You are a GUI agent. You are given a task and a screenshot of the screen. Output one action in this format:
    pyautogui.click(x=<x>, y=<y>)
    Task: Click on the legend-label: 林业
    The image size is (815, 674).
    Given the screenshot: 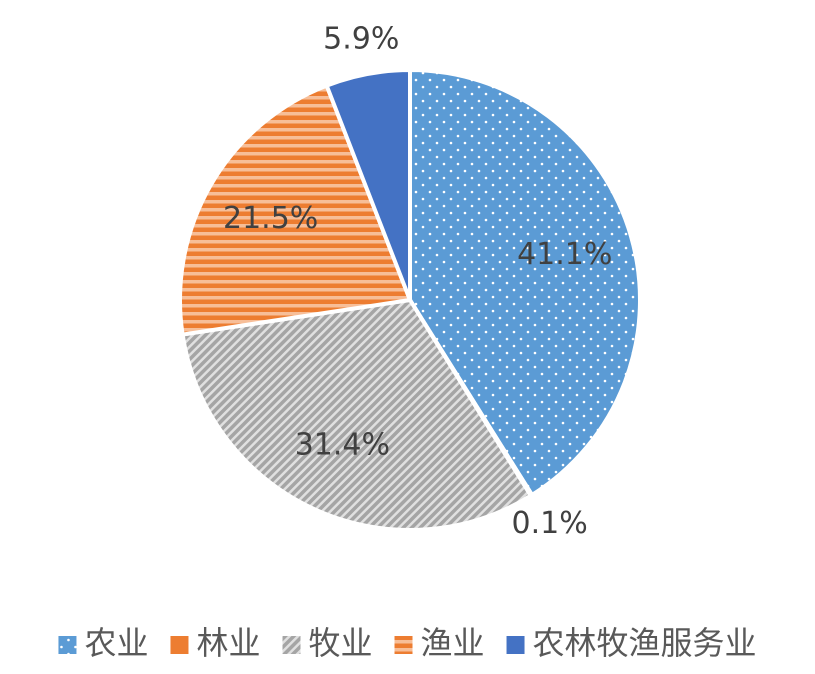 What is the action you would take?
    pyautogui.click(x=228, y=643)
    